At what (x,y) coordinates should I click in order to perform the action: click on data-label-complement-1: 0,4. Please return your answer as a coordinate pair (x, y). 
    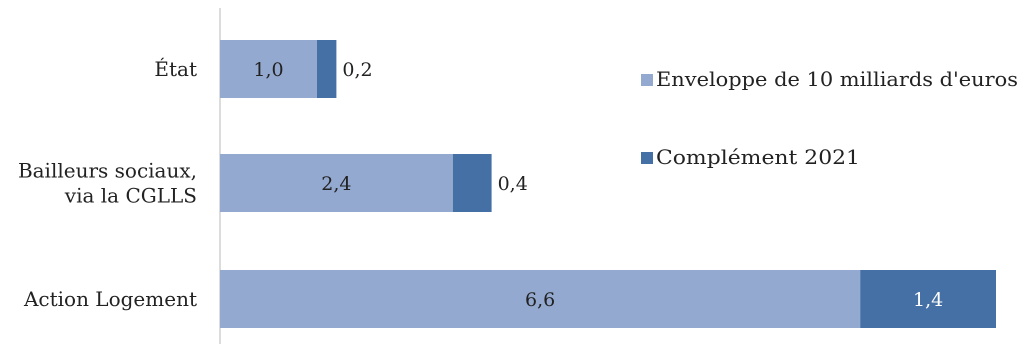
    Looking at the image, I should click on (513, 184).